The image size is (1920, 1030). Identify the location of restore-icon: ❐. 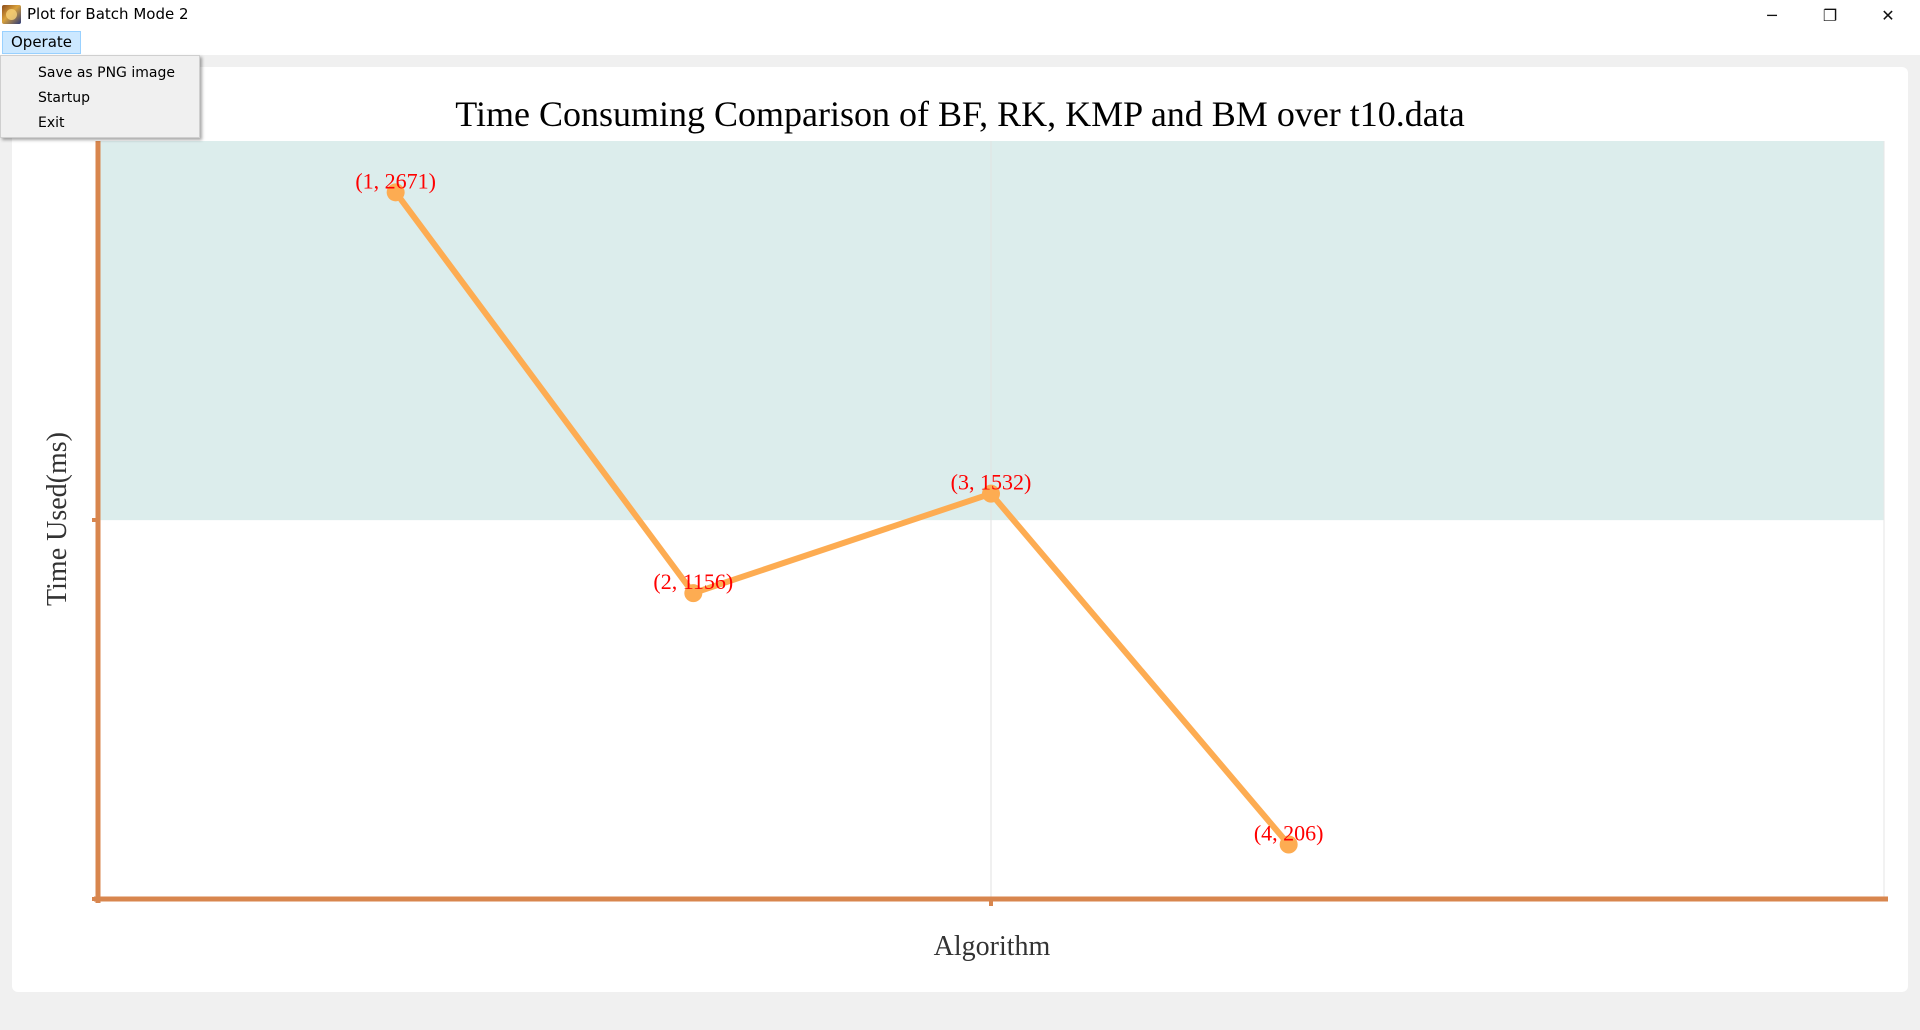
(1830, 15).